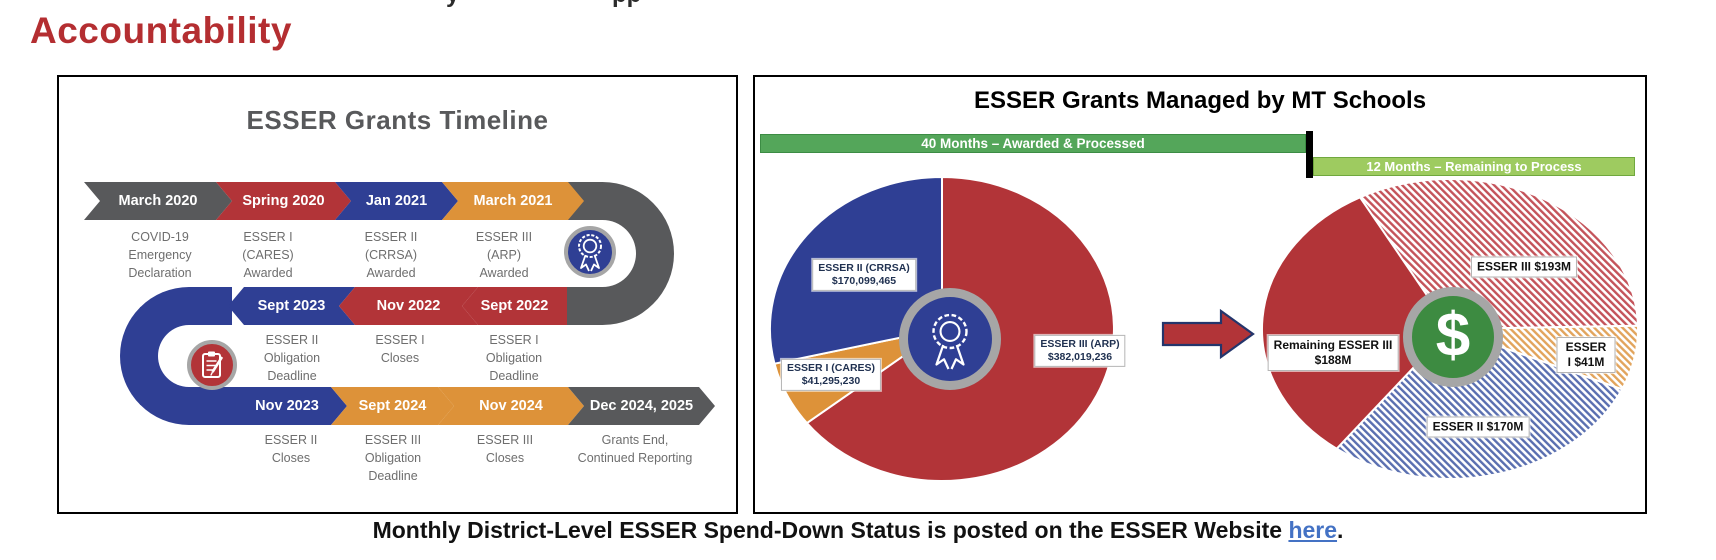 This screenshot has width=1716, height=560. I want to click on pie-data-label-esser-iii-processed-remaining: ESSER III $193M, so click(1524, 267).